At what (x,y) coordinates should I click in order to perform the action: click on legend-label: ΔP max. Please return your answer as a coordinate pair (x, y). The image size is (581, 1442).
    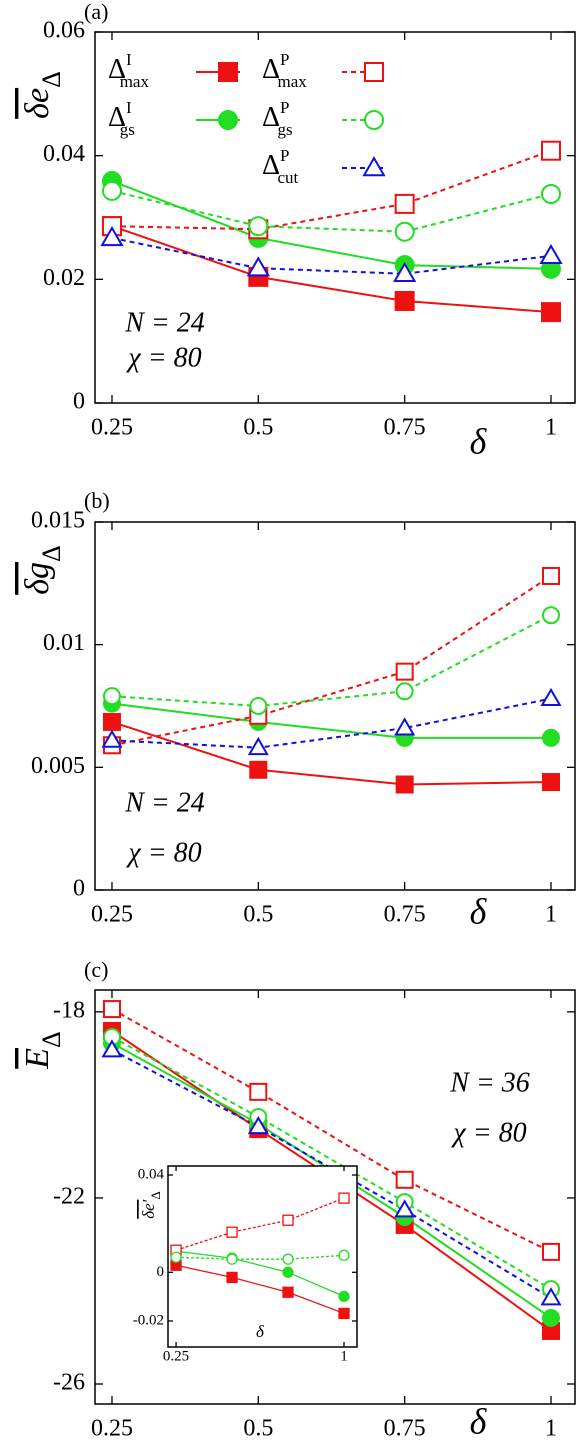
    Looking at the image, I should click on (284, 70).